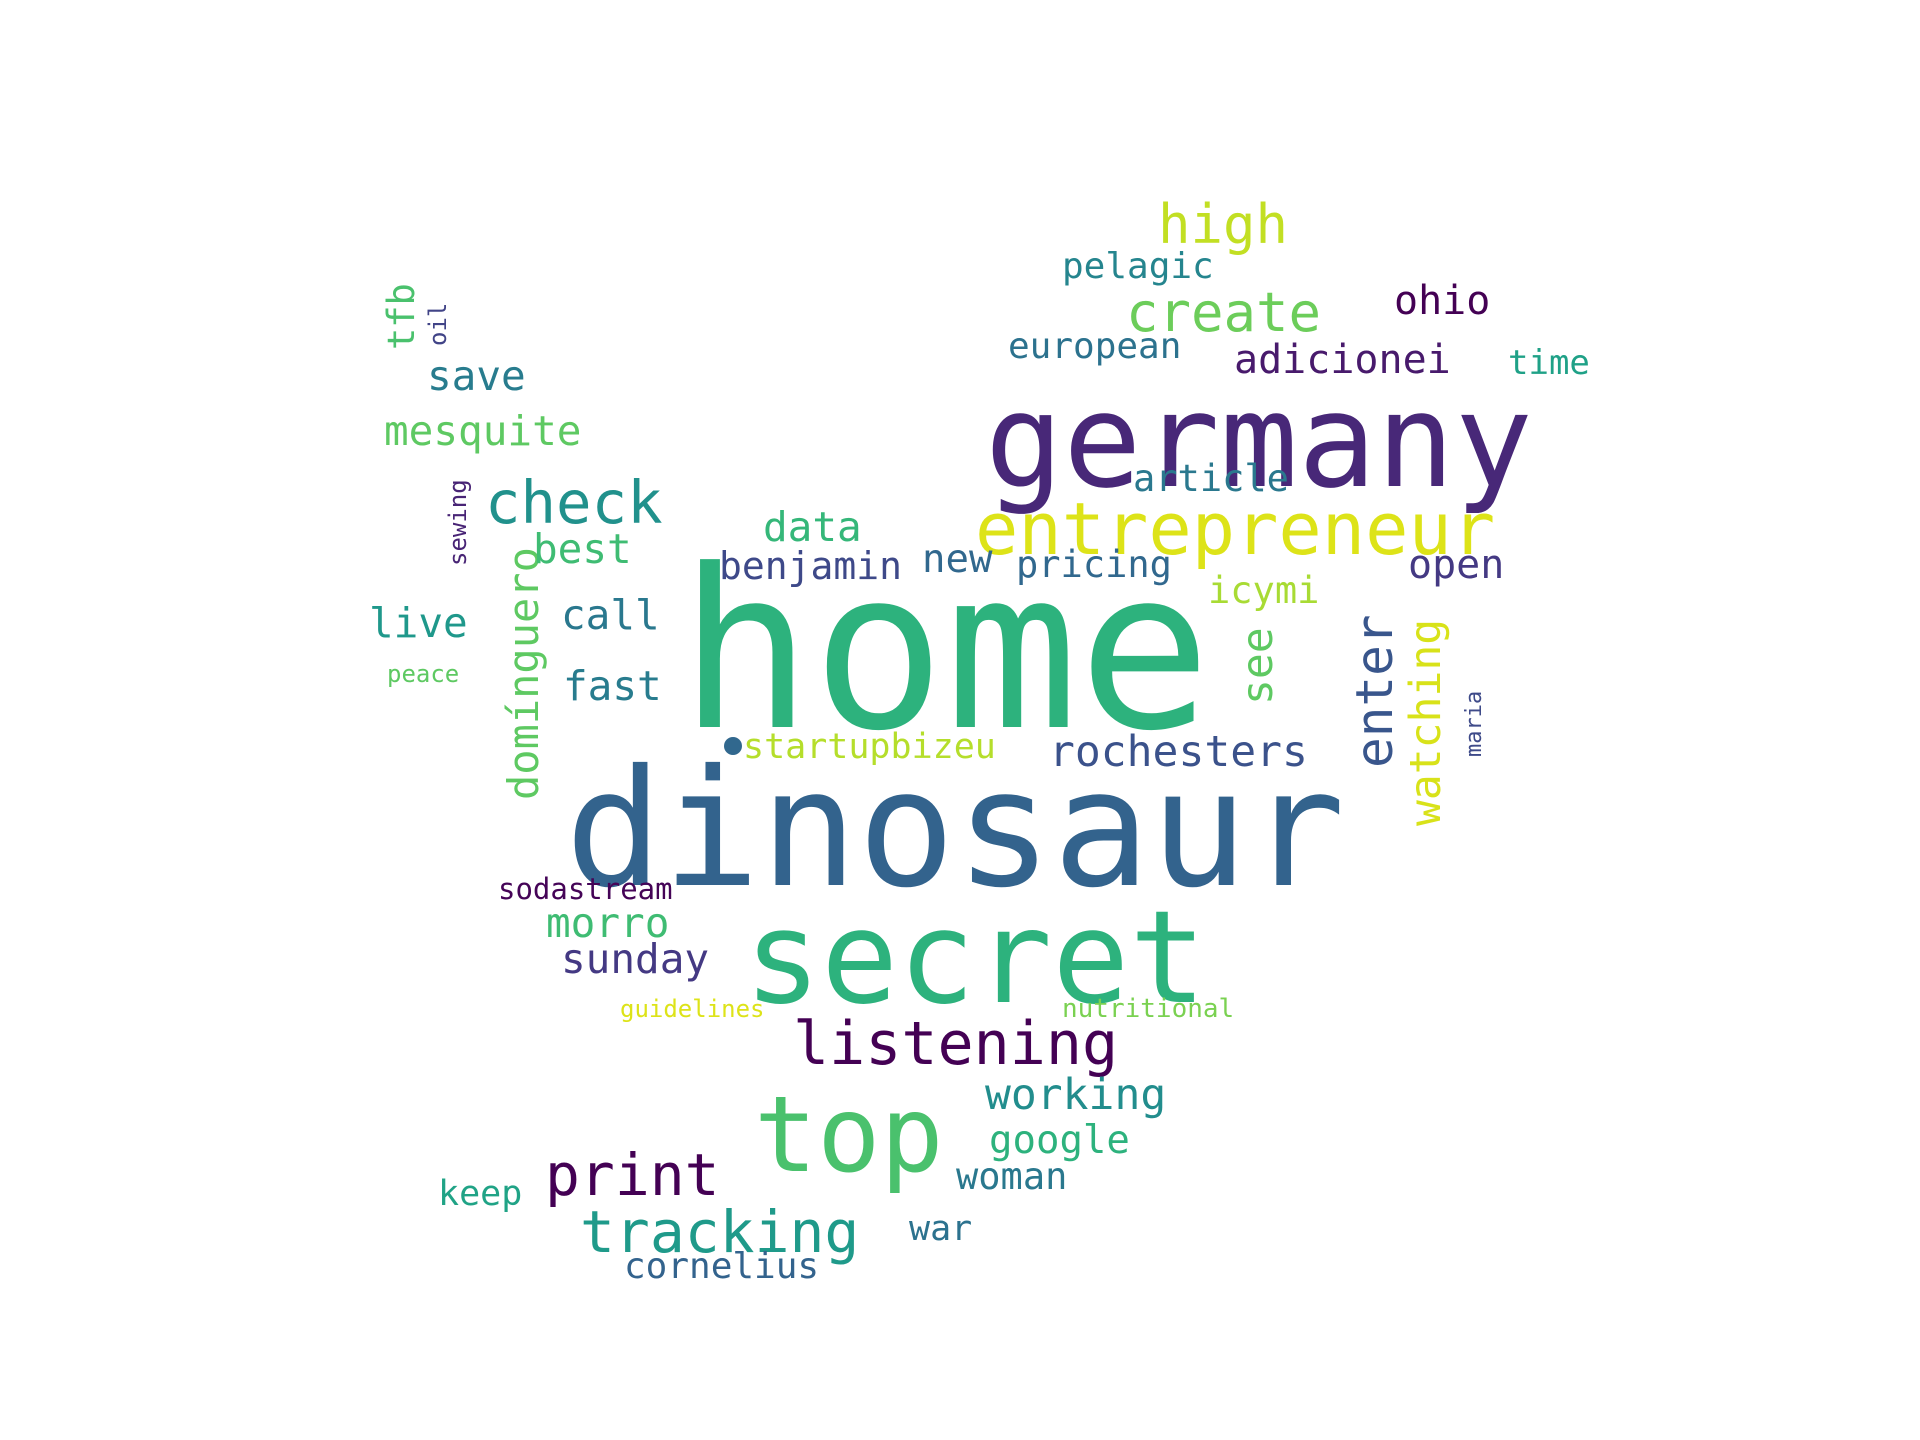 The width and height of the screenshot is (1920, 1440). What do you see at coordinates (955, 1044) in the screenshot?
I see `cloud-word-listening: listening` at bounding box center [955, 1044].